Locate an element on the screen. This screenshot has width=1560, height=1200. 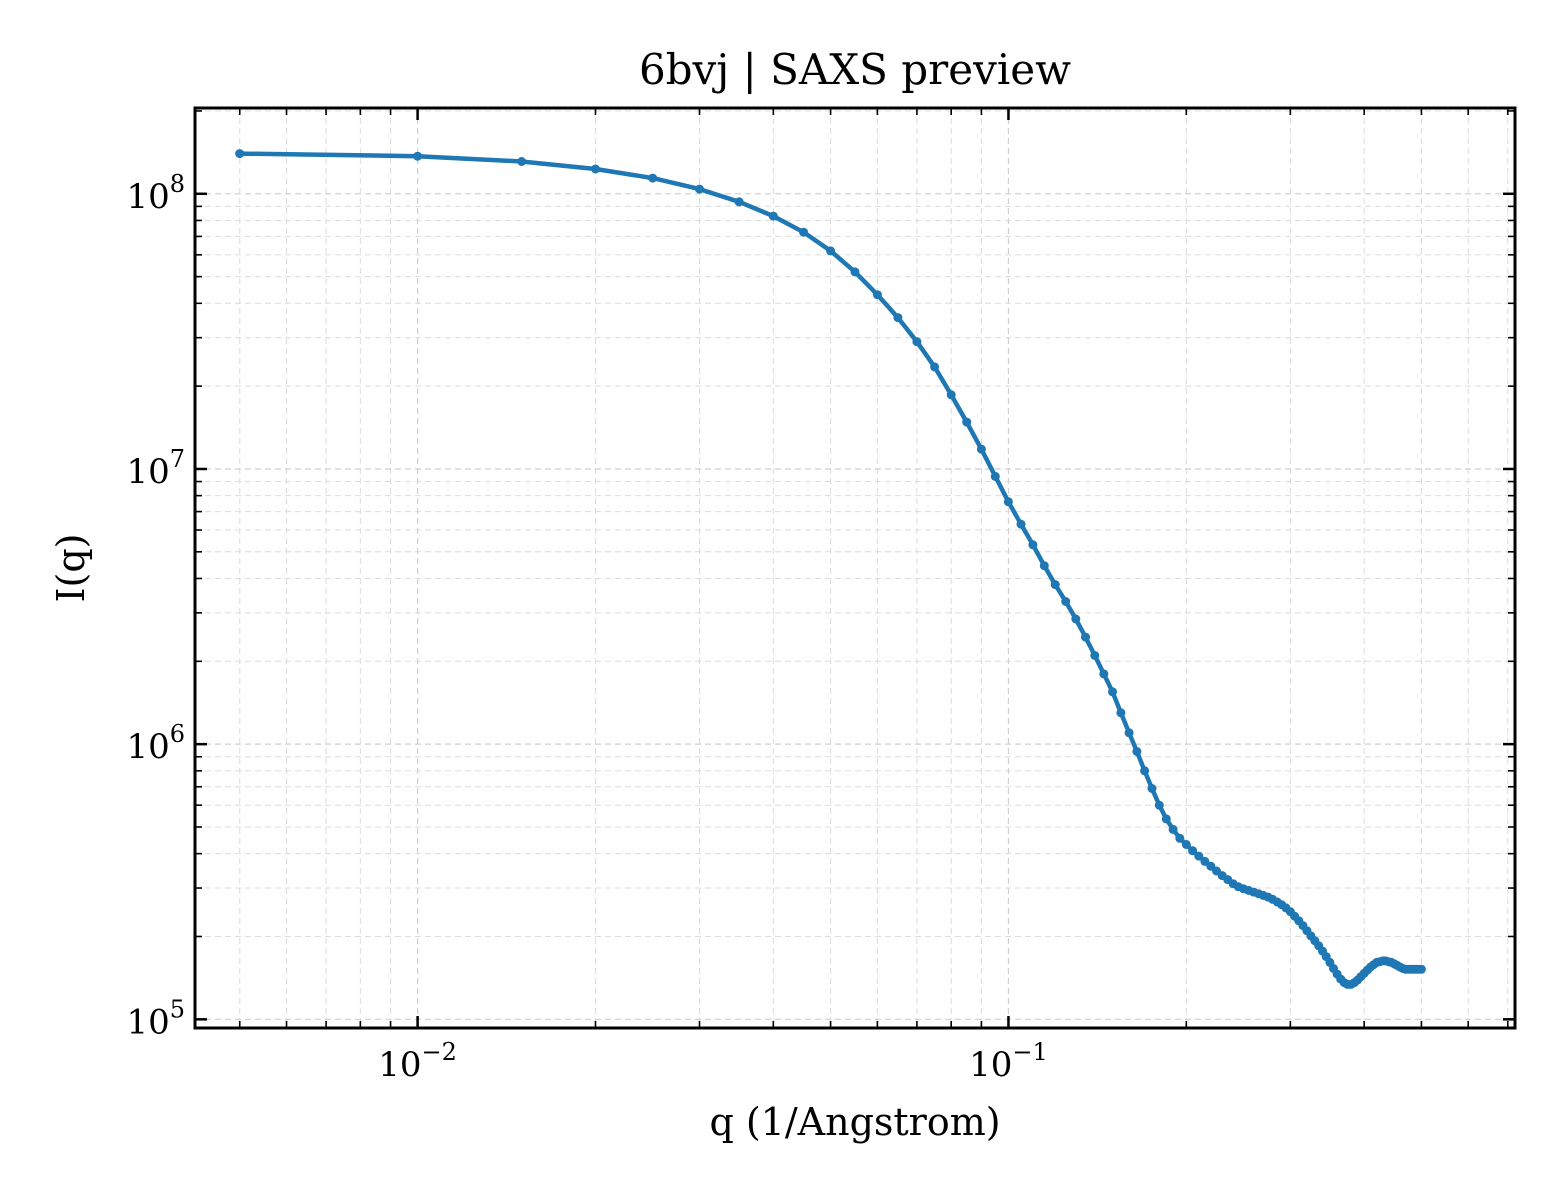
y-tick-label: 10⁵ is located at coordinates (155, 1018).